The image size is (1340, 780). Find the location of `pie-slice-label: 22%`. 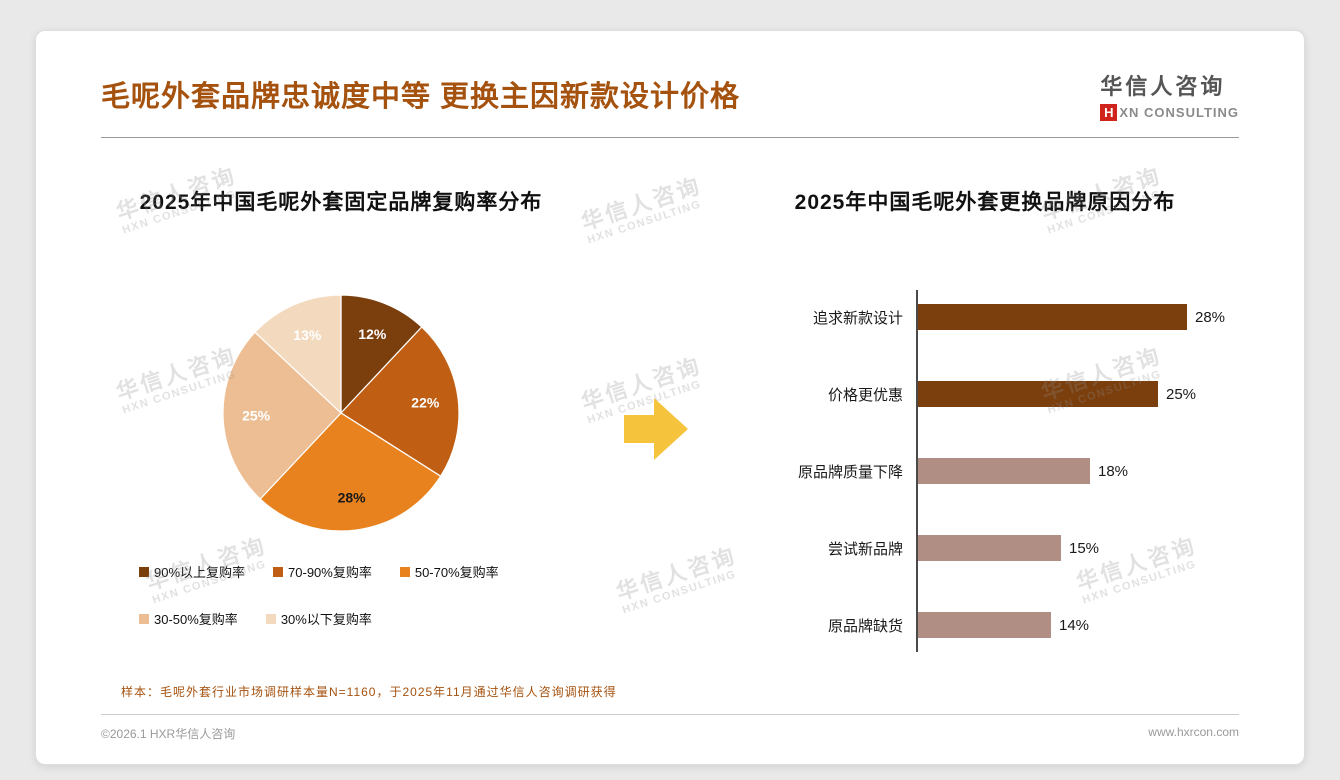

pie-slice-label: 22% is located at coordinates (425, 402).